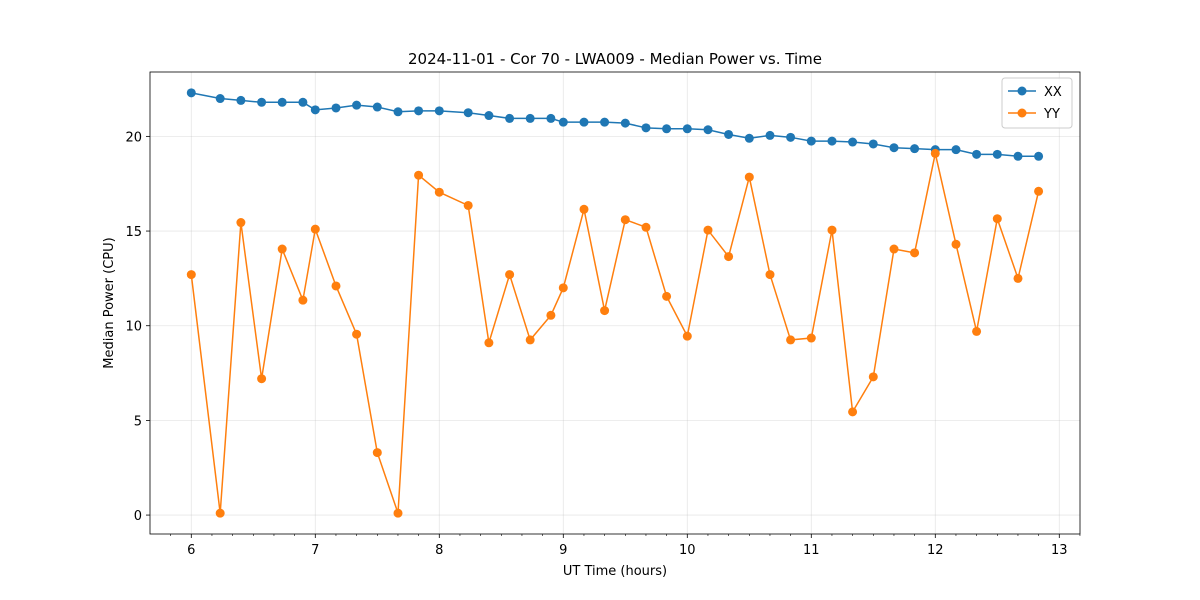 This screenshot has width=1200, height=600. I want to click on series-xx, so click(615, 124).